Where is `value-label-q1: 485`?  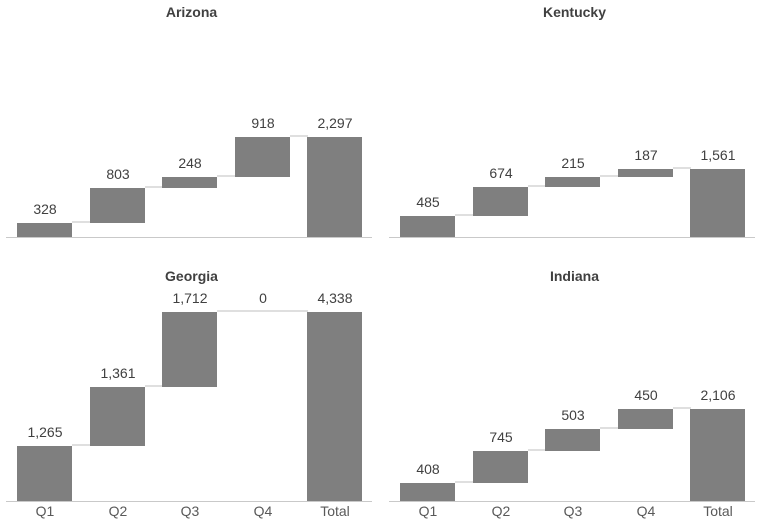 value-label-q1: 485 is located at coordinates (428, 202).